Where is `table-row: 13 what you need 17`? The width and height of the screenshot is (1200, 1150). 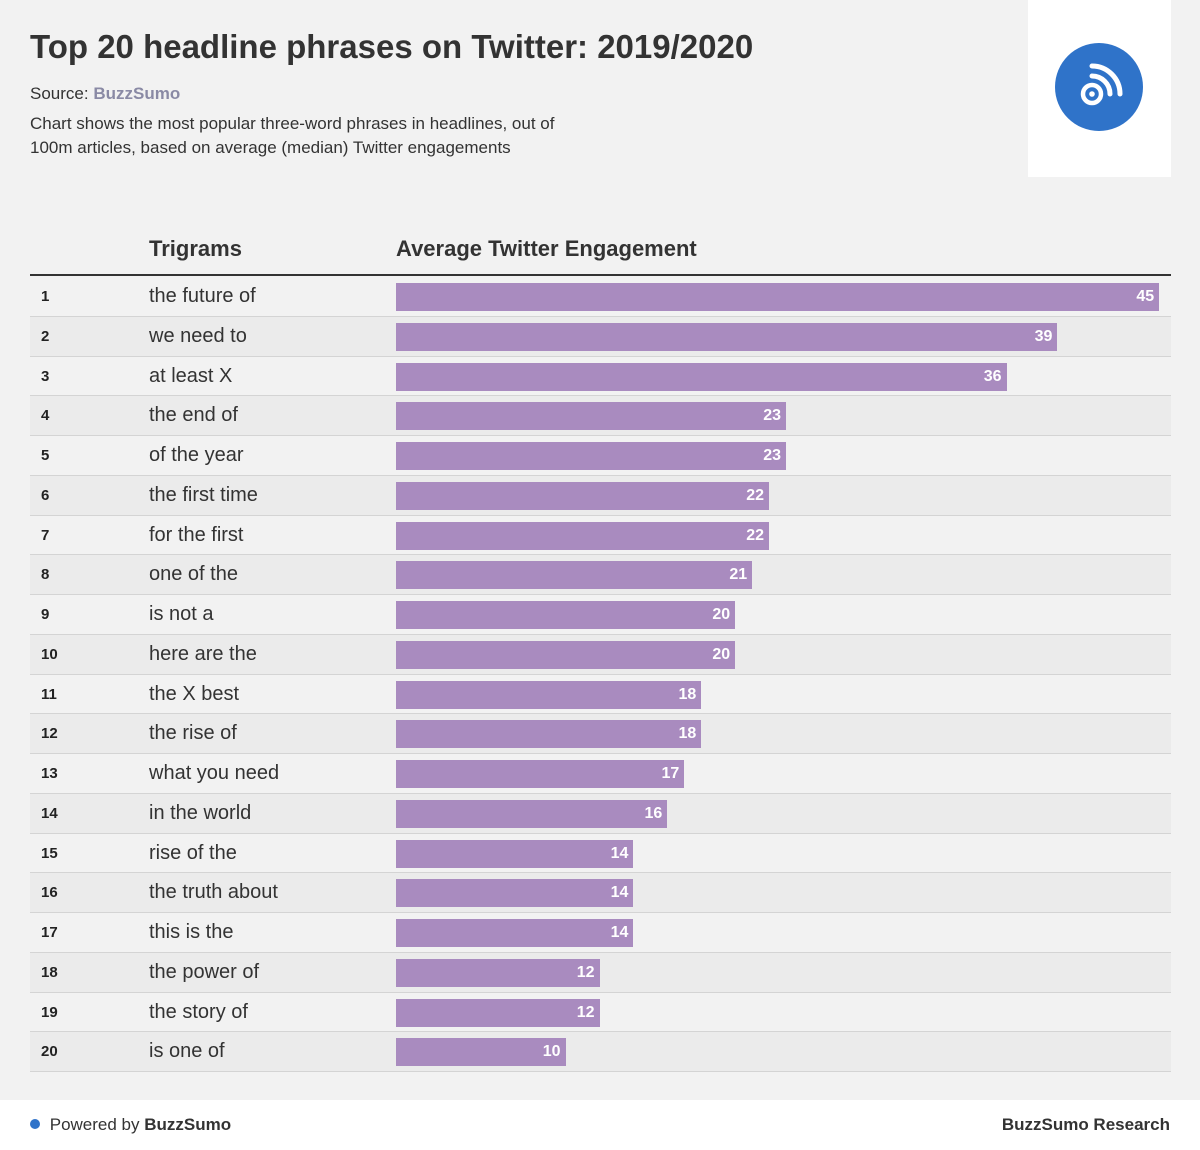
table-row: 13 what you need 17 is located at coordinates (600, 774).